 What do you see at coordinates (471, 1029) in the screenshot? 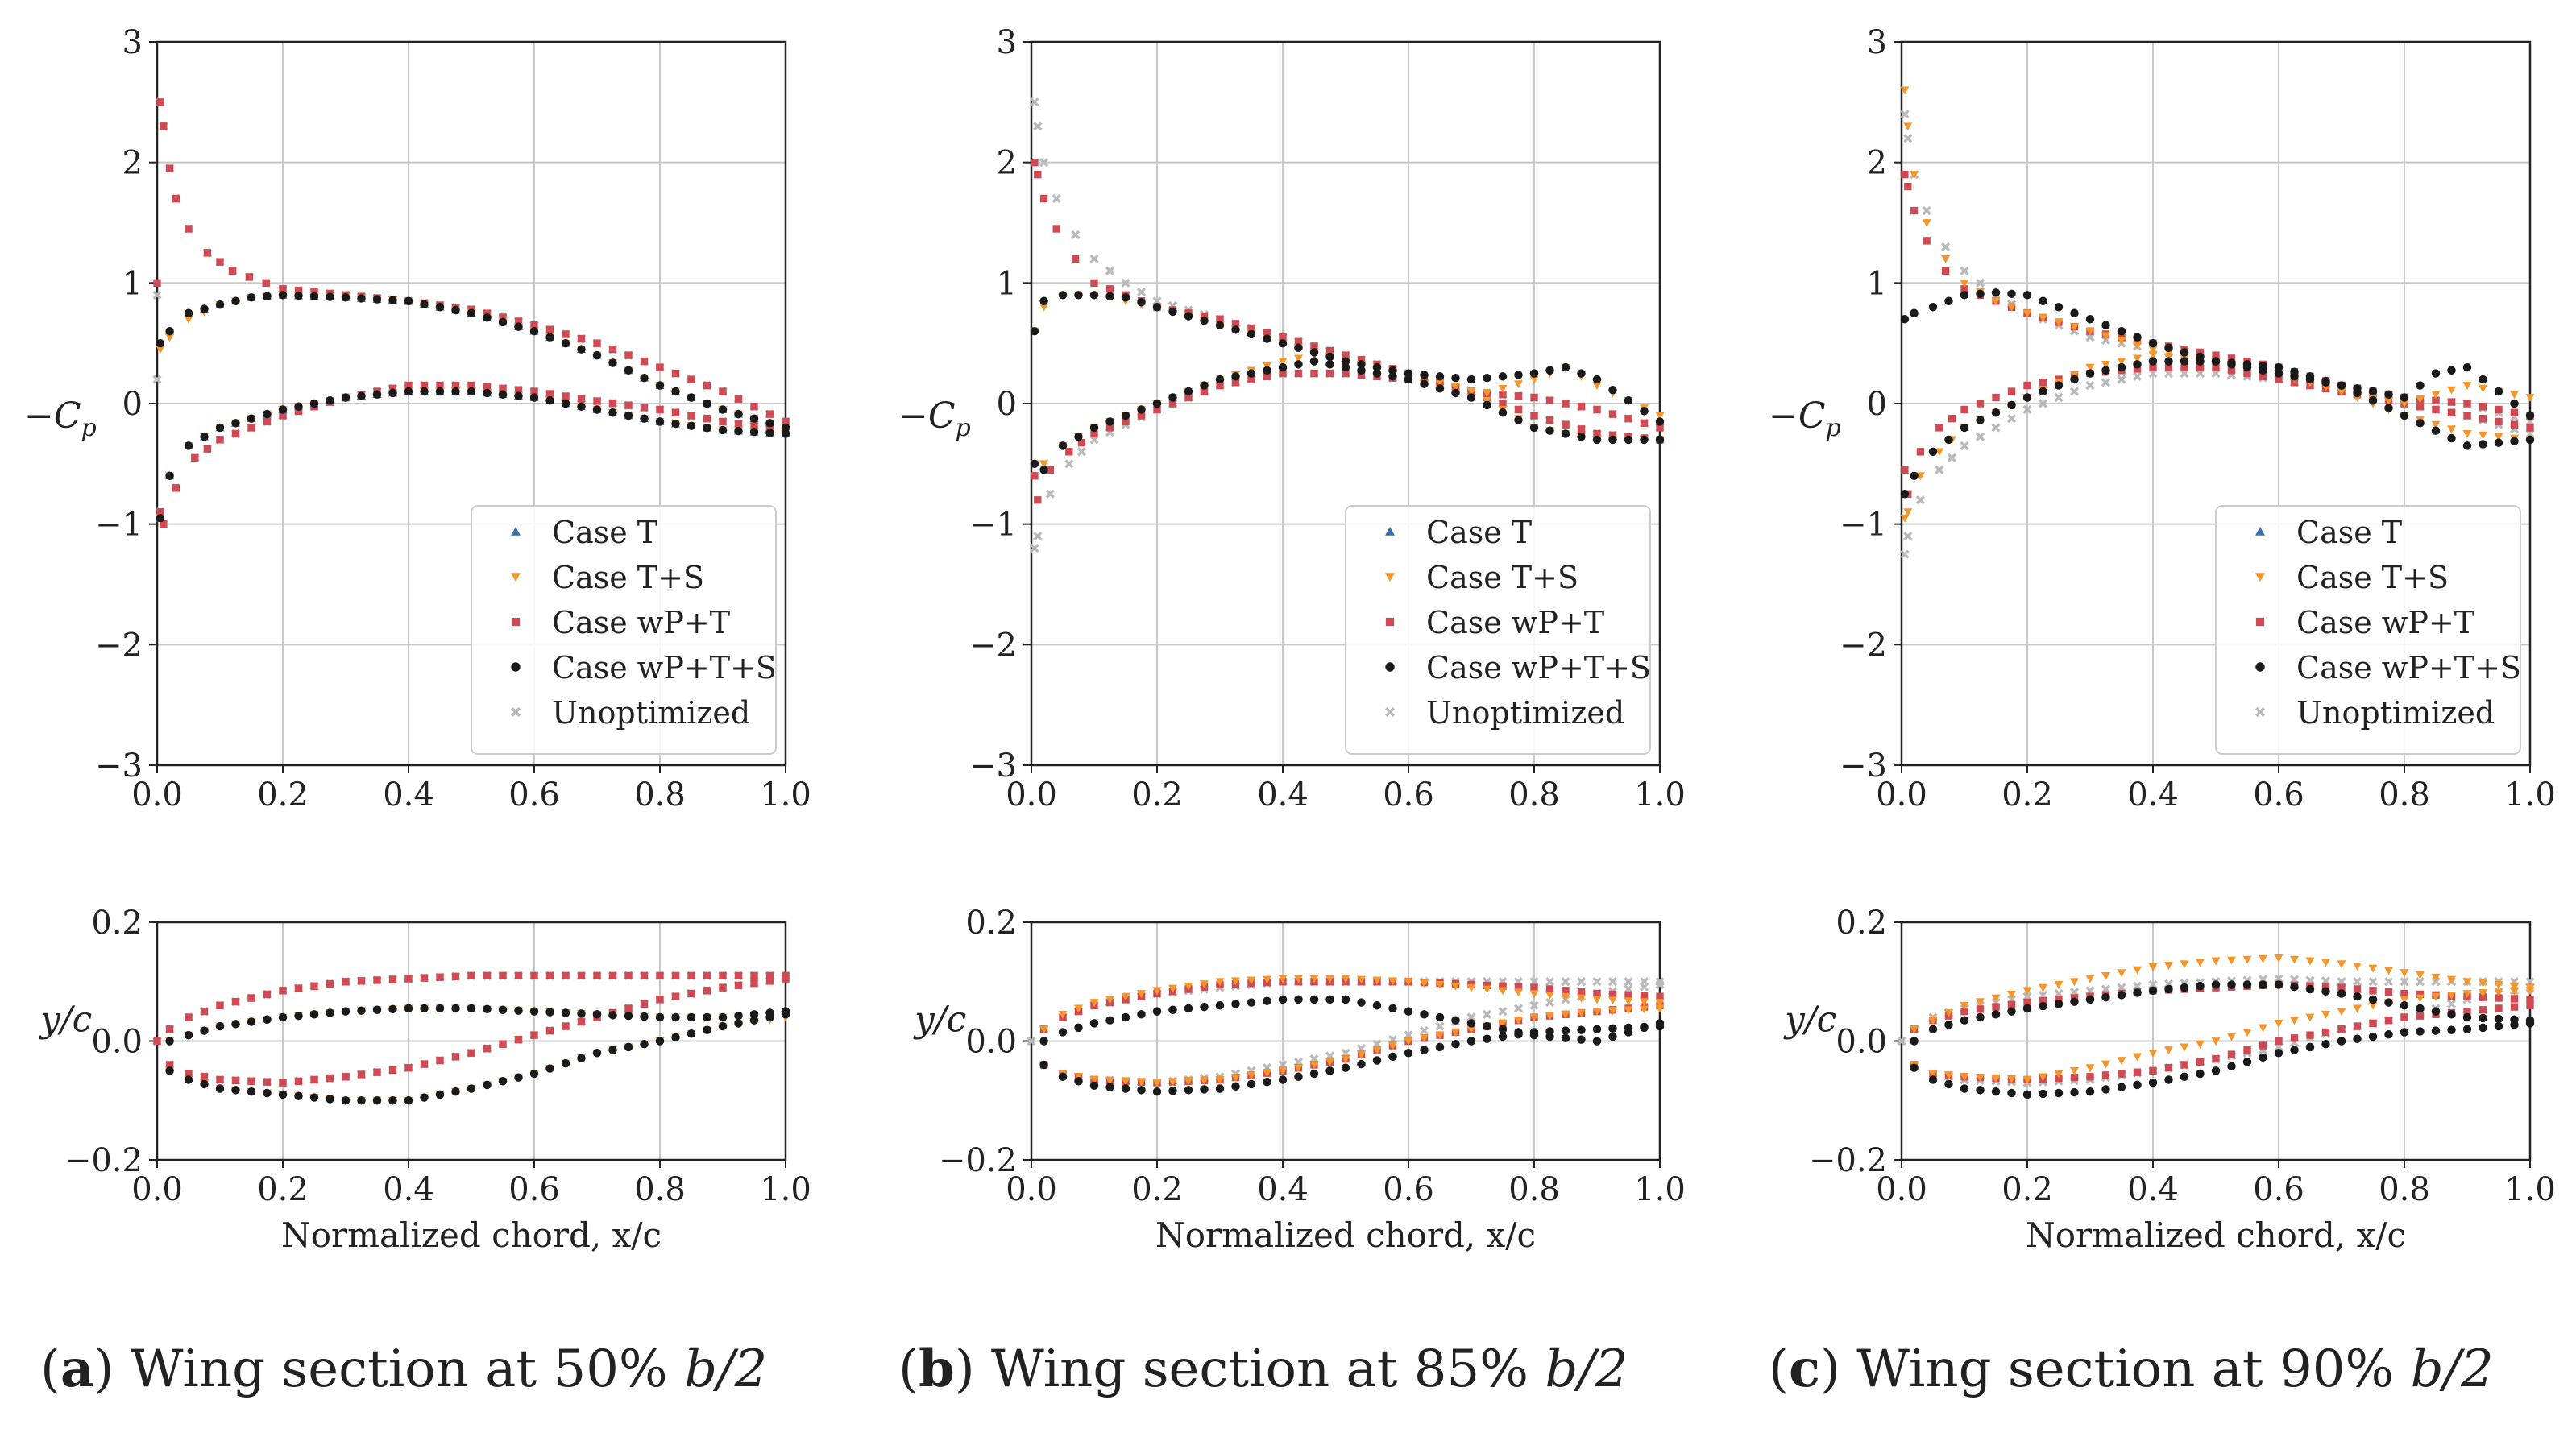
I see `series-case_wpt` at bounding box center [471, 1029].